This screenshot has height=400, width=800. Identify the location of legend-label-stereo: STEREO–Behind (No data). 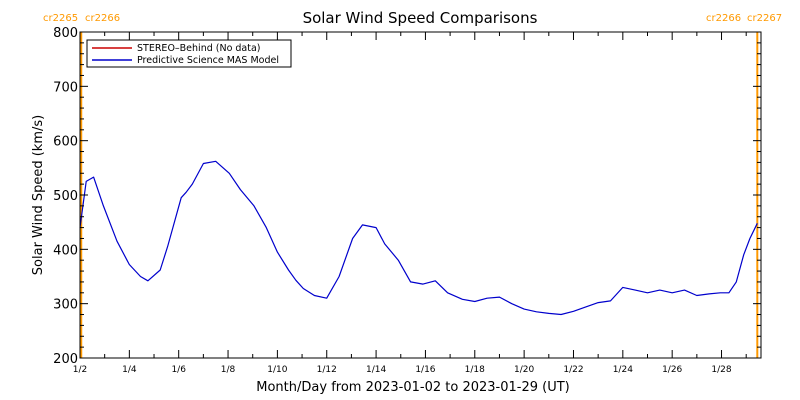
(199, 48).